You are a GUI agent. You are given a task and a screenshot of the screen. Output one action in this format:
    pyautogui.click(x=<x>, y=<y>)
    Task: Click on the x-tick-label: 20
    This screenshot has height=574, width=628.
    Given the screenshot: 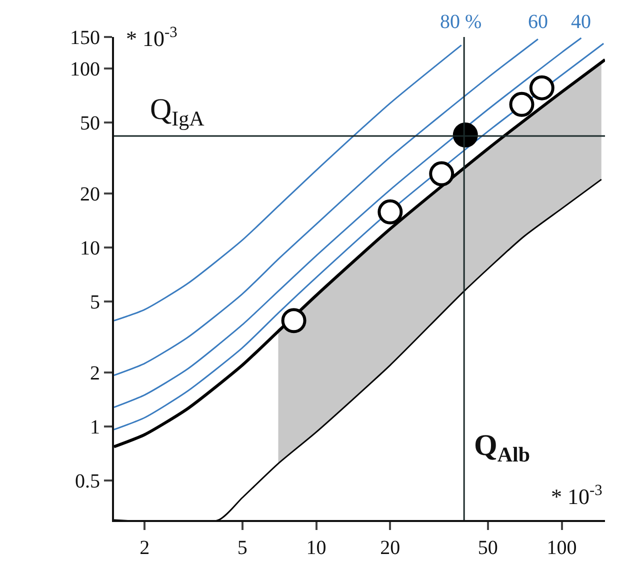 What is the action you would take?
    pyautogui.click(x=390, y=548)
    